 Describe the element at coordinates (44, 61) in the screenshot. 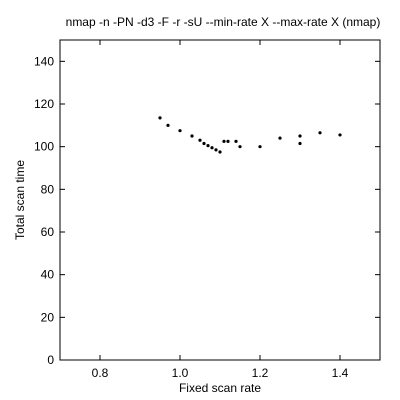

I see `y-tick-label: 140` at that location.